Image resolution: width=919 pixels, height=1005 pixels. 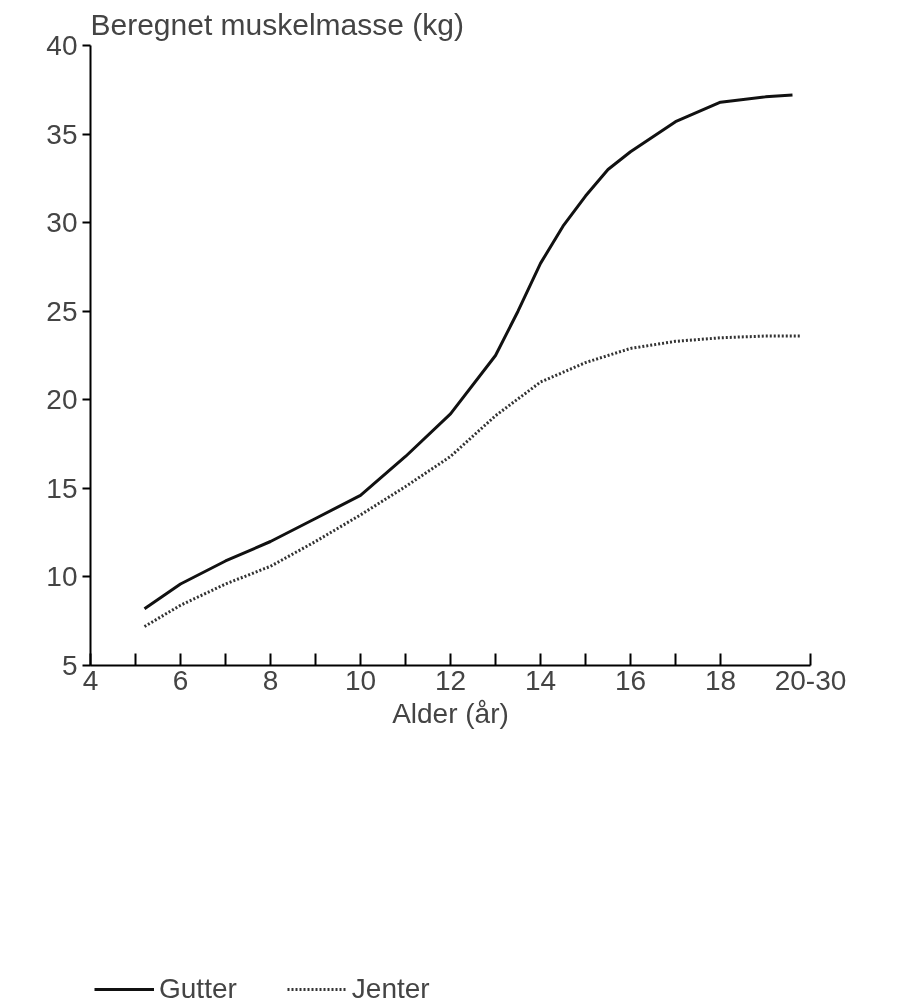 What do you see at coordinates (270, 680) in the screenshot?
I see `x-tick-label: 8` at bounding box center [270, 680].